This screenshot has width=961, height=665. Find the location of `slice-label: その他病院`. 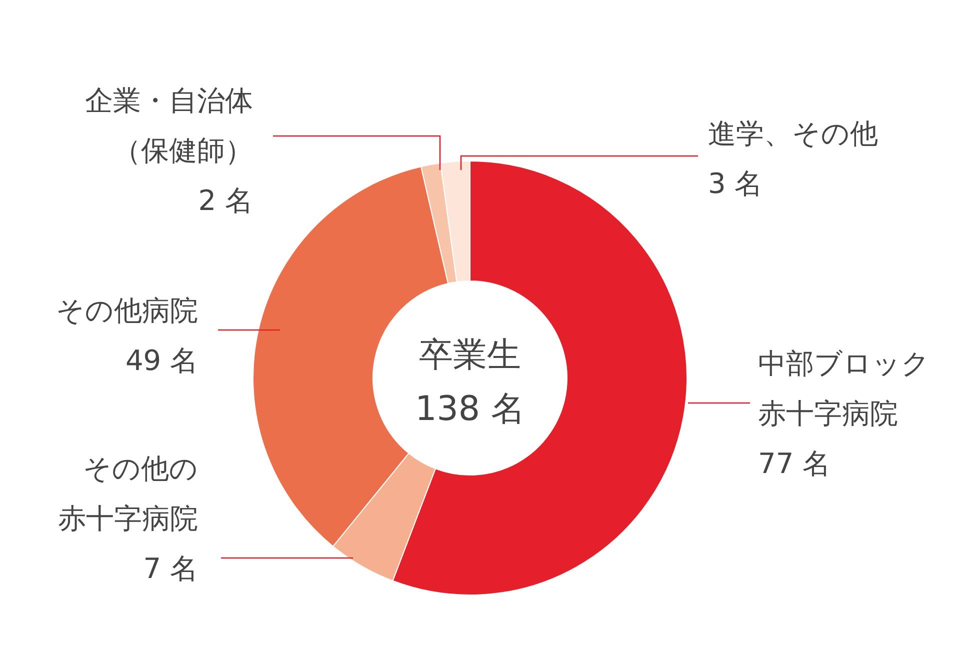

slice-label: その他病院 is located at coordinates (127, 310).